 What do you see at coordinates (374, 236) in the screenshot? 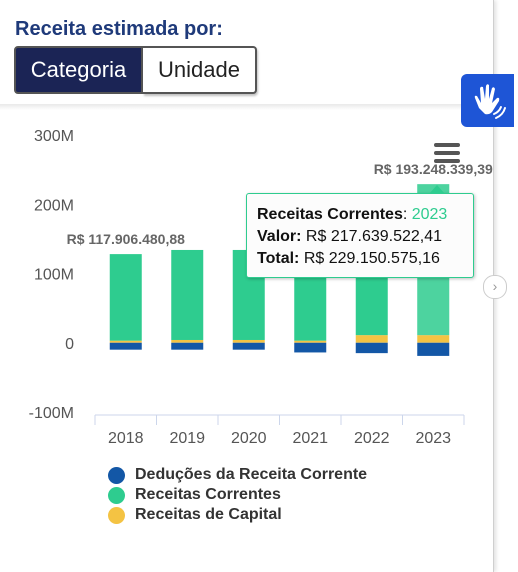
I see `tooltip-valor: R$ 217.639.522,41` at bounding box center [374, 236].